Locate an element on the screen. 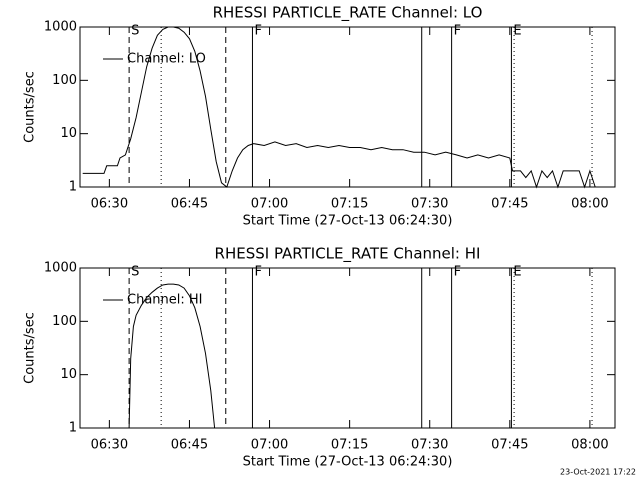 Image resolution: width=640 pixels, height=480 pixels. chart-title: RHESSI PARTICLE_RATE Channel: HI is located at coordinates (348, 254).